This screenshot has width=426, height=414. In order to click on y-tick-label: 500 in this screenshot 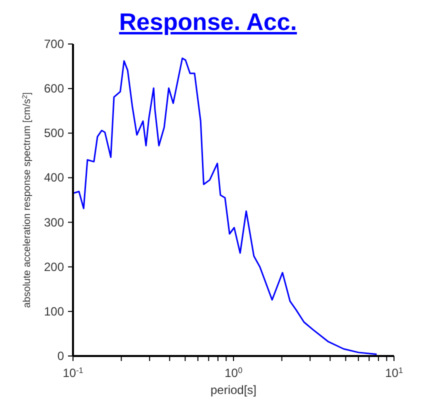, I will do `click(54, 133)`.